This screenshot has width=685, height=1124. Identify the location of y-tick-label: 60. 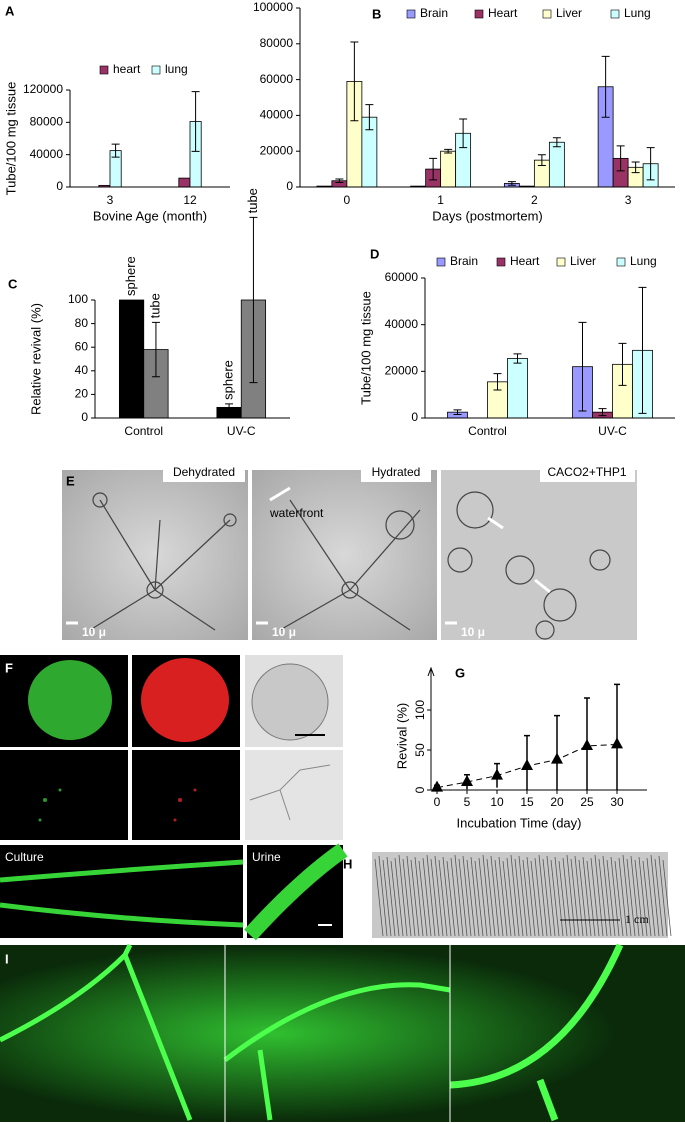
(82, 346).